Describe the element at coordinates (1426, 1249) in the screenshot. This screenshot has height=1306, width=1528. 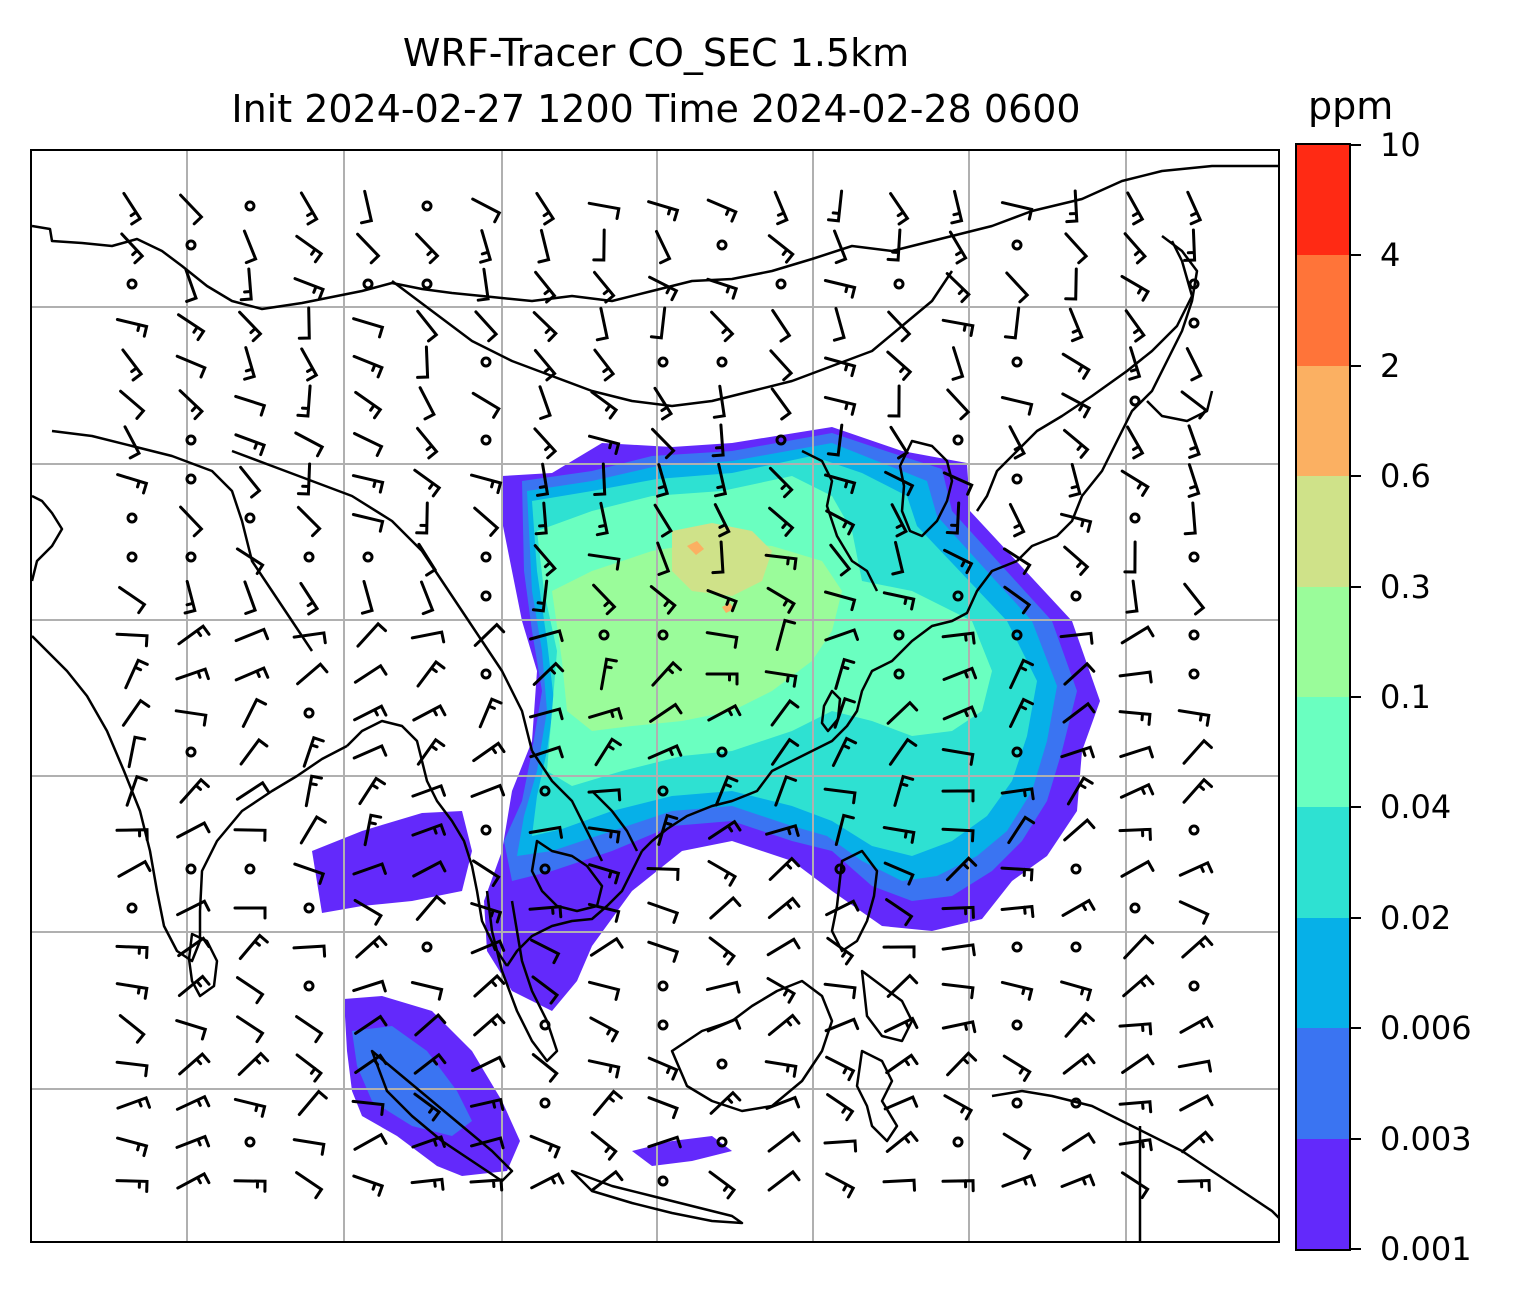
I see `colorbar-tick-label: 0.001` at that location.